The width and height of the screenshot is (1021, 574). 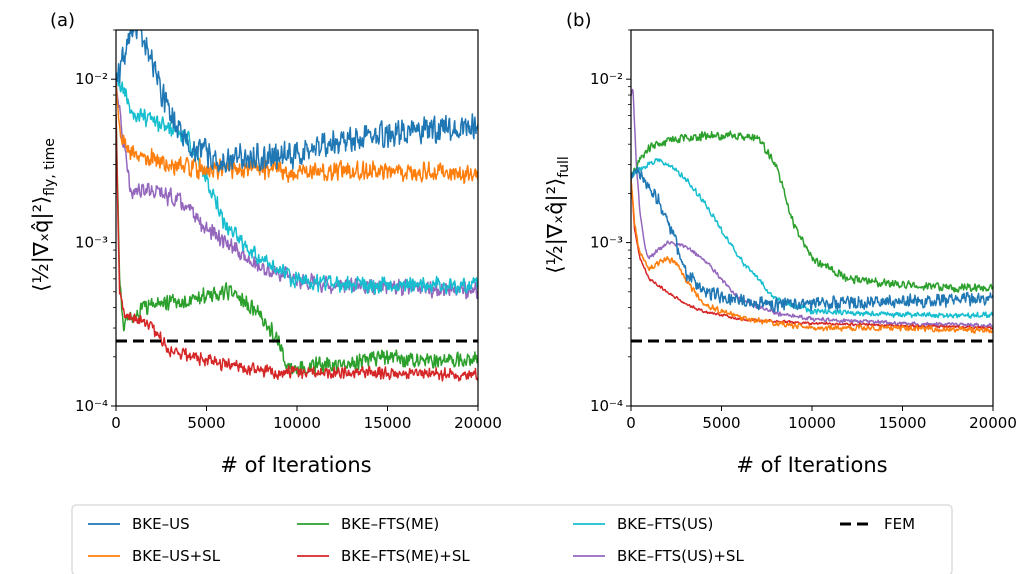 I want to click on series-bke-fts-us-sl-line-b, so click(x=812, y=208).